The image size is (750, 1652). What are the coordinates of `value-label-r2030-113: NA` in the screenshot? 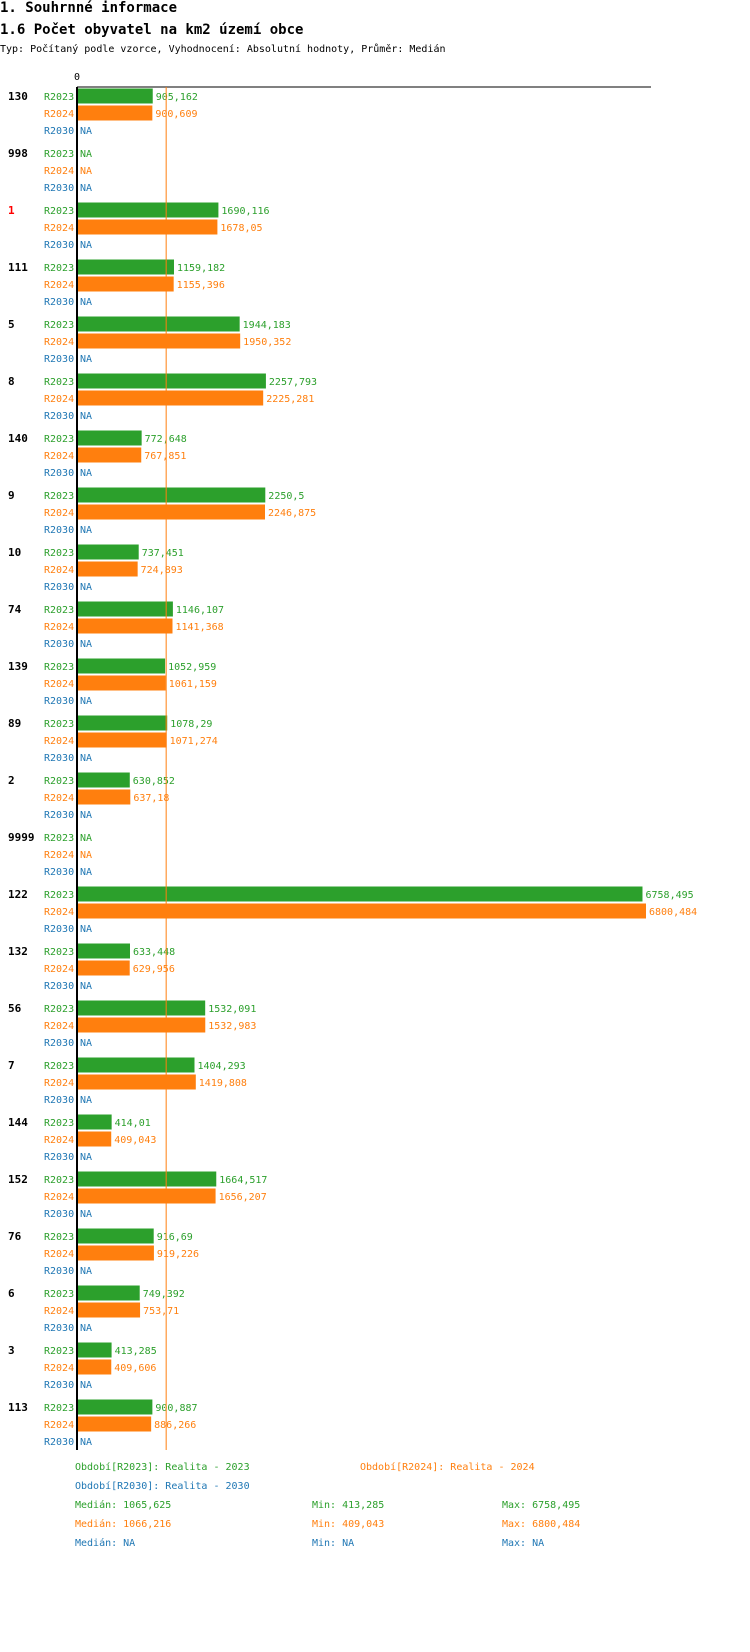 It's located at (86, 1442).